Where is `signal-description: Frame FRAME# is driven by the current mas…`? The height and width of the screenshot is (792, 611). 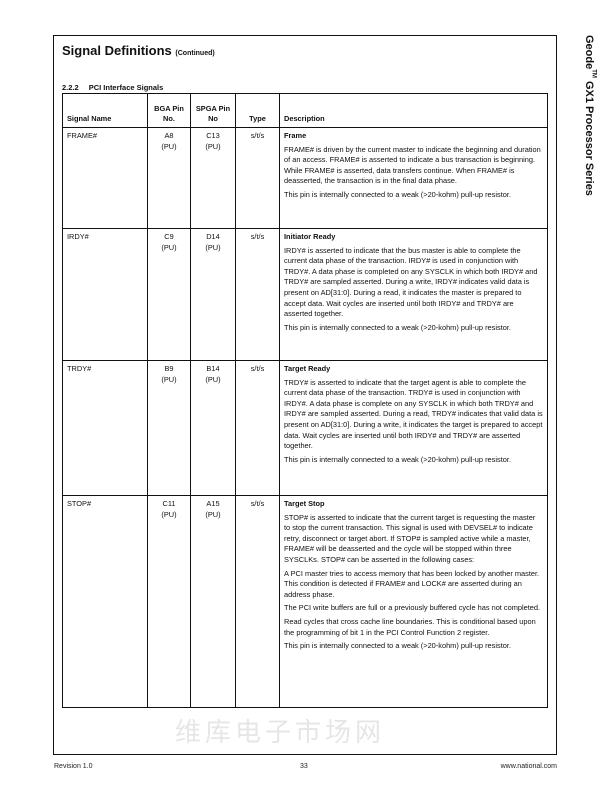
signal-description: Frame FRAME# is driven by the current mas… is located at coordinates (413, 178).